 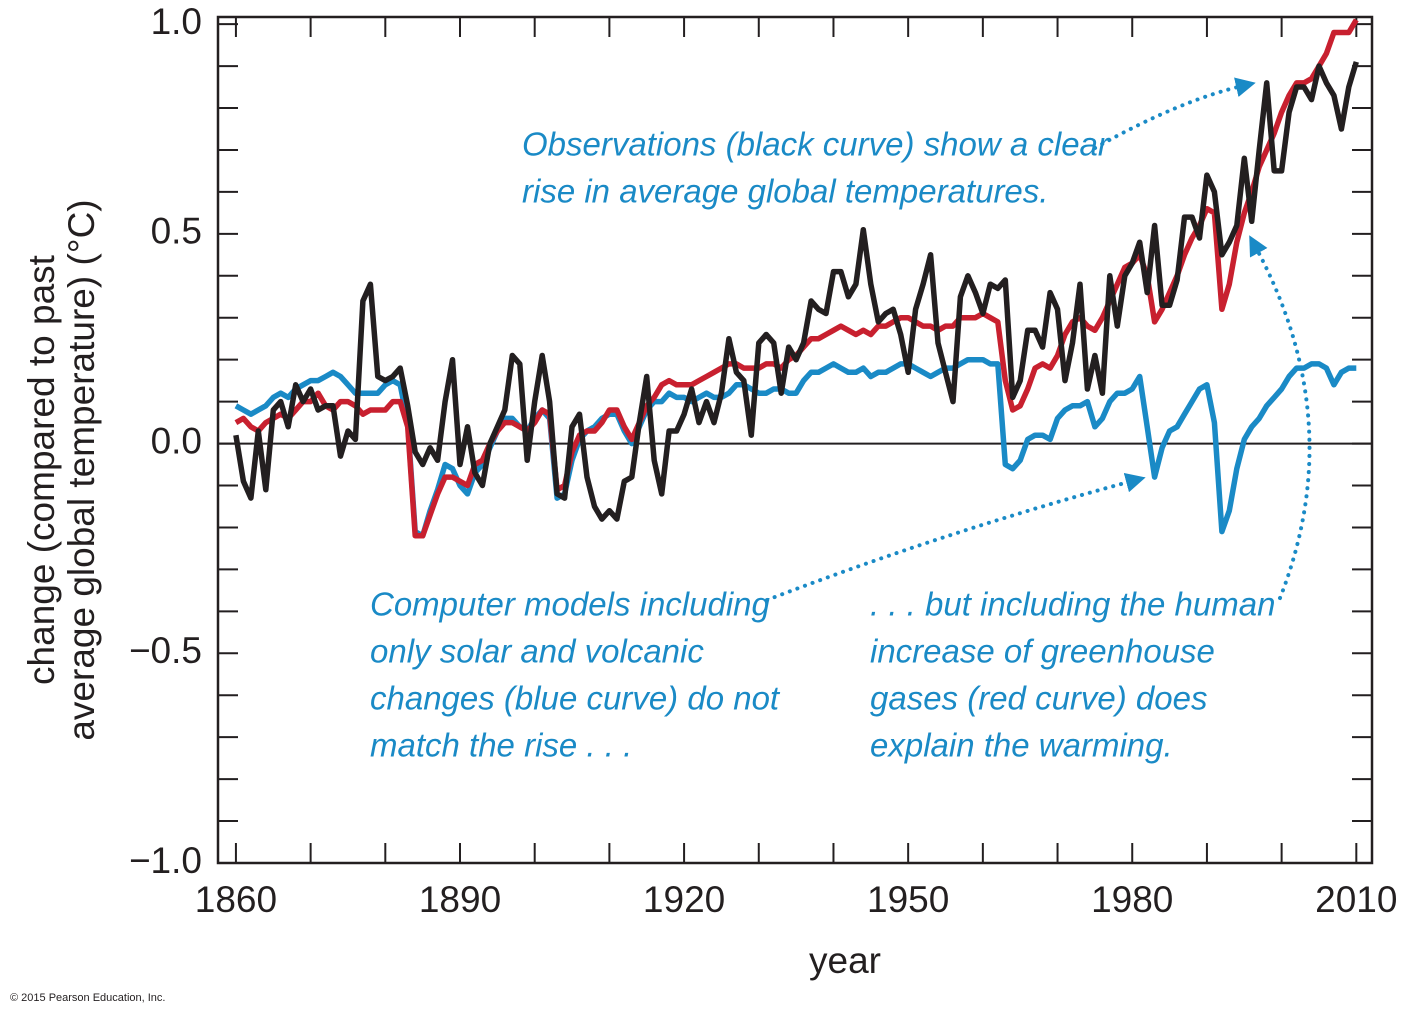 I want to click on y-tick-label: 0.5, so click(x=176, y=231).